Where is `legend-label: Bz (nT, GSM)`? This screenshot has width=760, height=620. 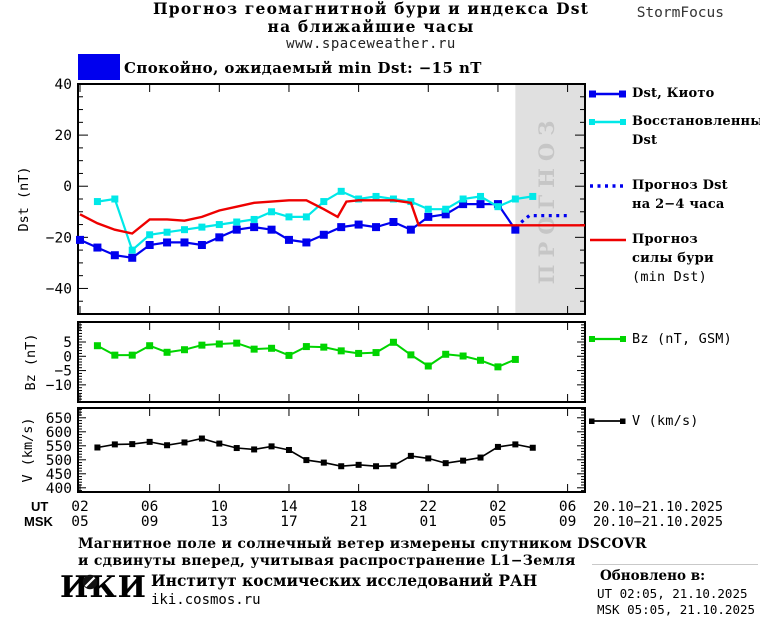 legend-label: Bz (nT, GSM) is located at coordinates (682, 339).